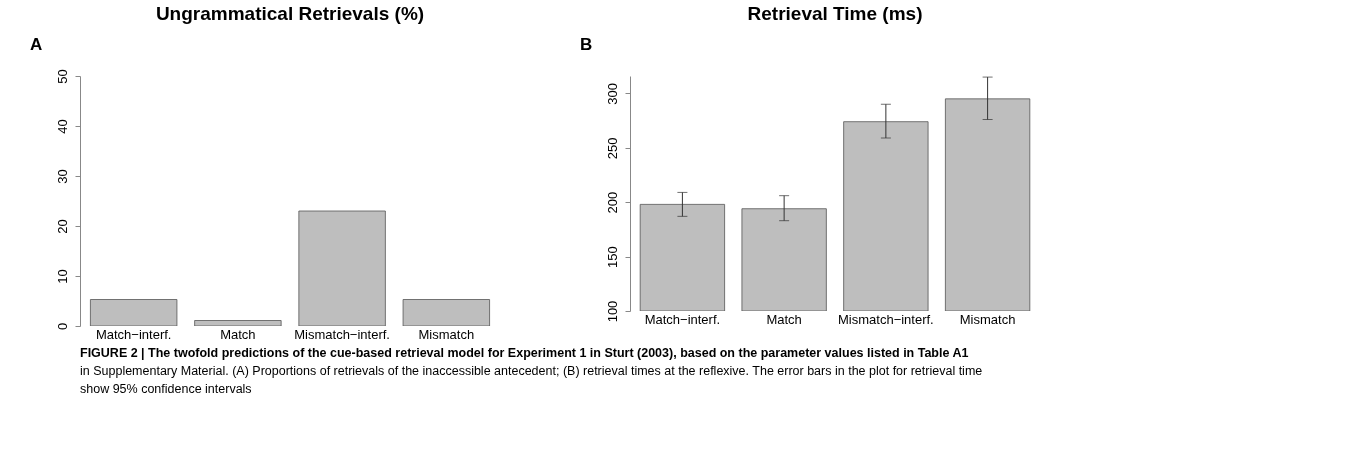  What do you see at coordinates (62, 276) in the screenshot?
I see `y-tick-label: 10` at bounding box center [62, 276].